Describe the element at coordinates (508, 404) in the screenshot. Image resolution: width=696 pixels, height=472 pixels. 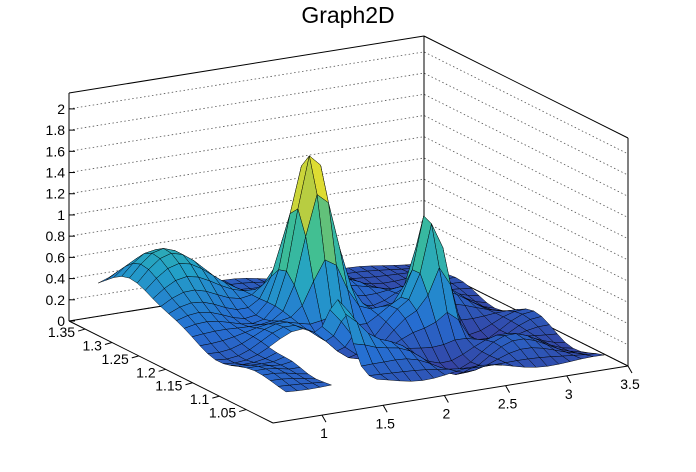
I see `x-tick-label: 2.5` at that location.